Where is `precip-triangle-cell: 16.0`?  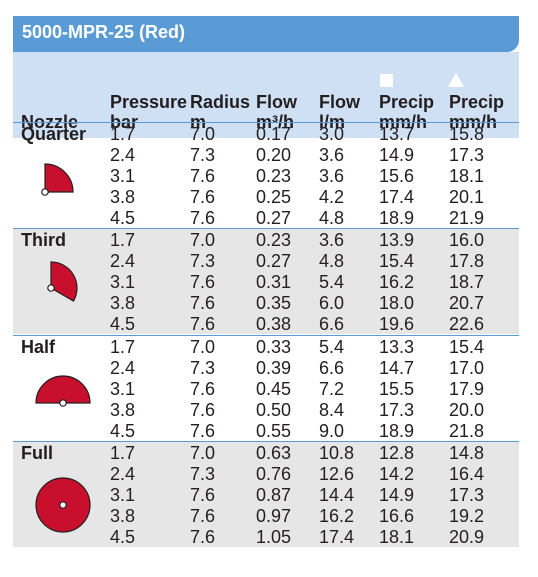 precip-triangle-cell: 16.0 is located at coordinates (467, 240).